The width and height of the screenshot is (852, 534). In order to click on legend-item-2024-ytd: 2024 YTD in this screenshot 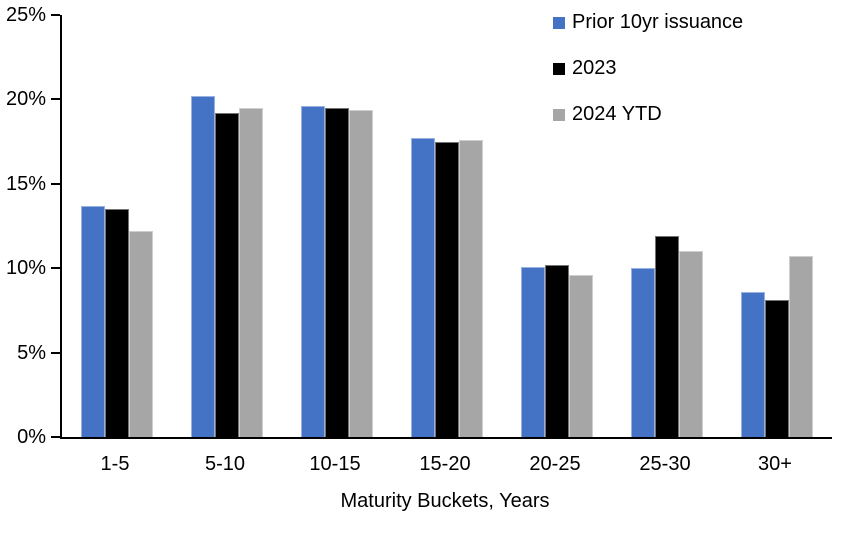, I will do `click(648, 114)`.